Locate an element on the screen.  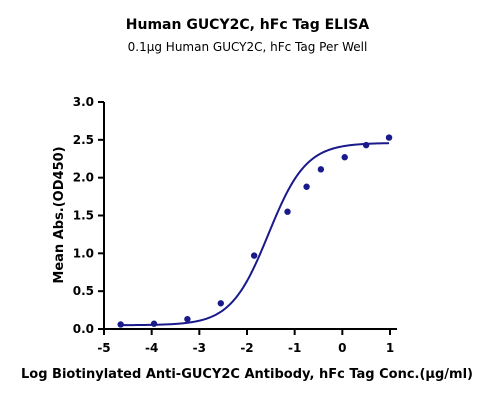
chart-title: Human GUCY2C, hFc Tag ELISA is located at coordinates (247, 25).